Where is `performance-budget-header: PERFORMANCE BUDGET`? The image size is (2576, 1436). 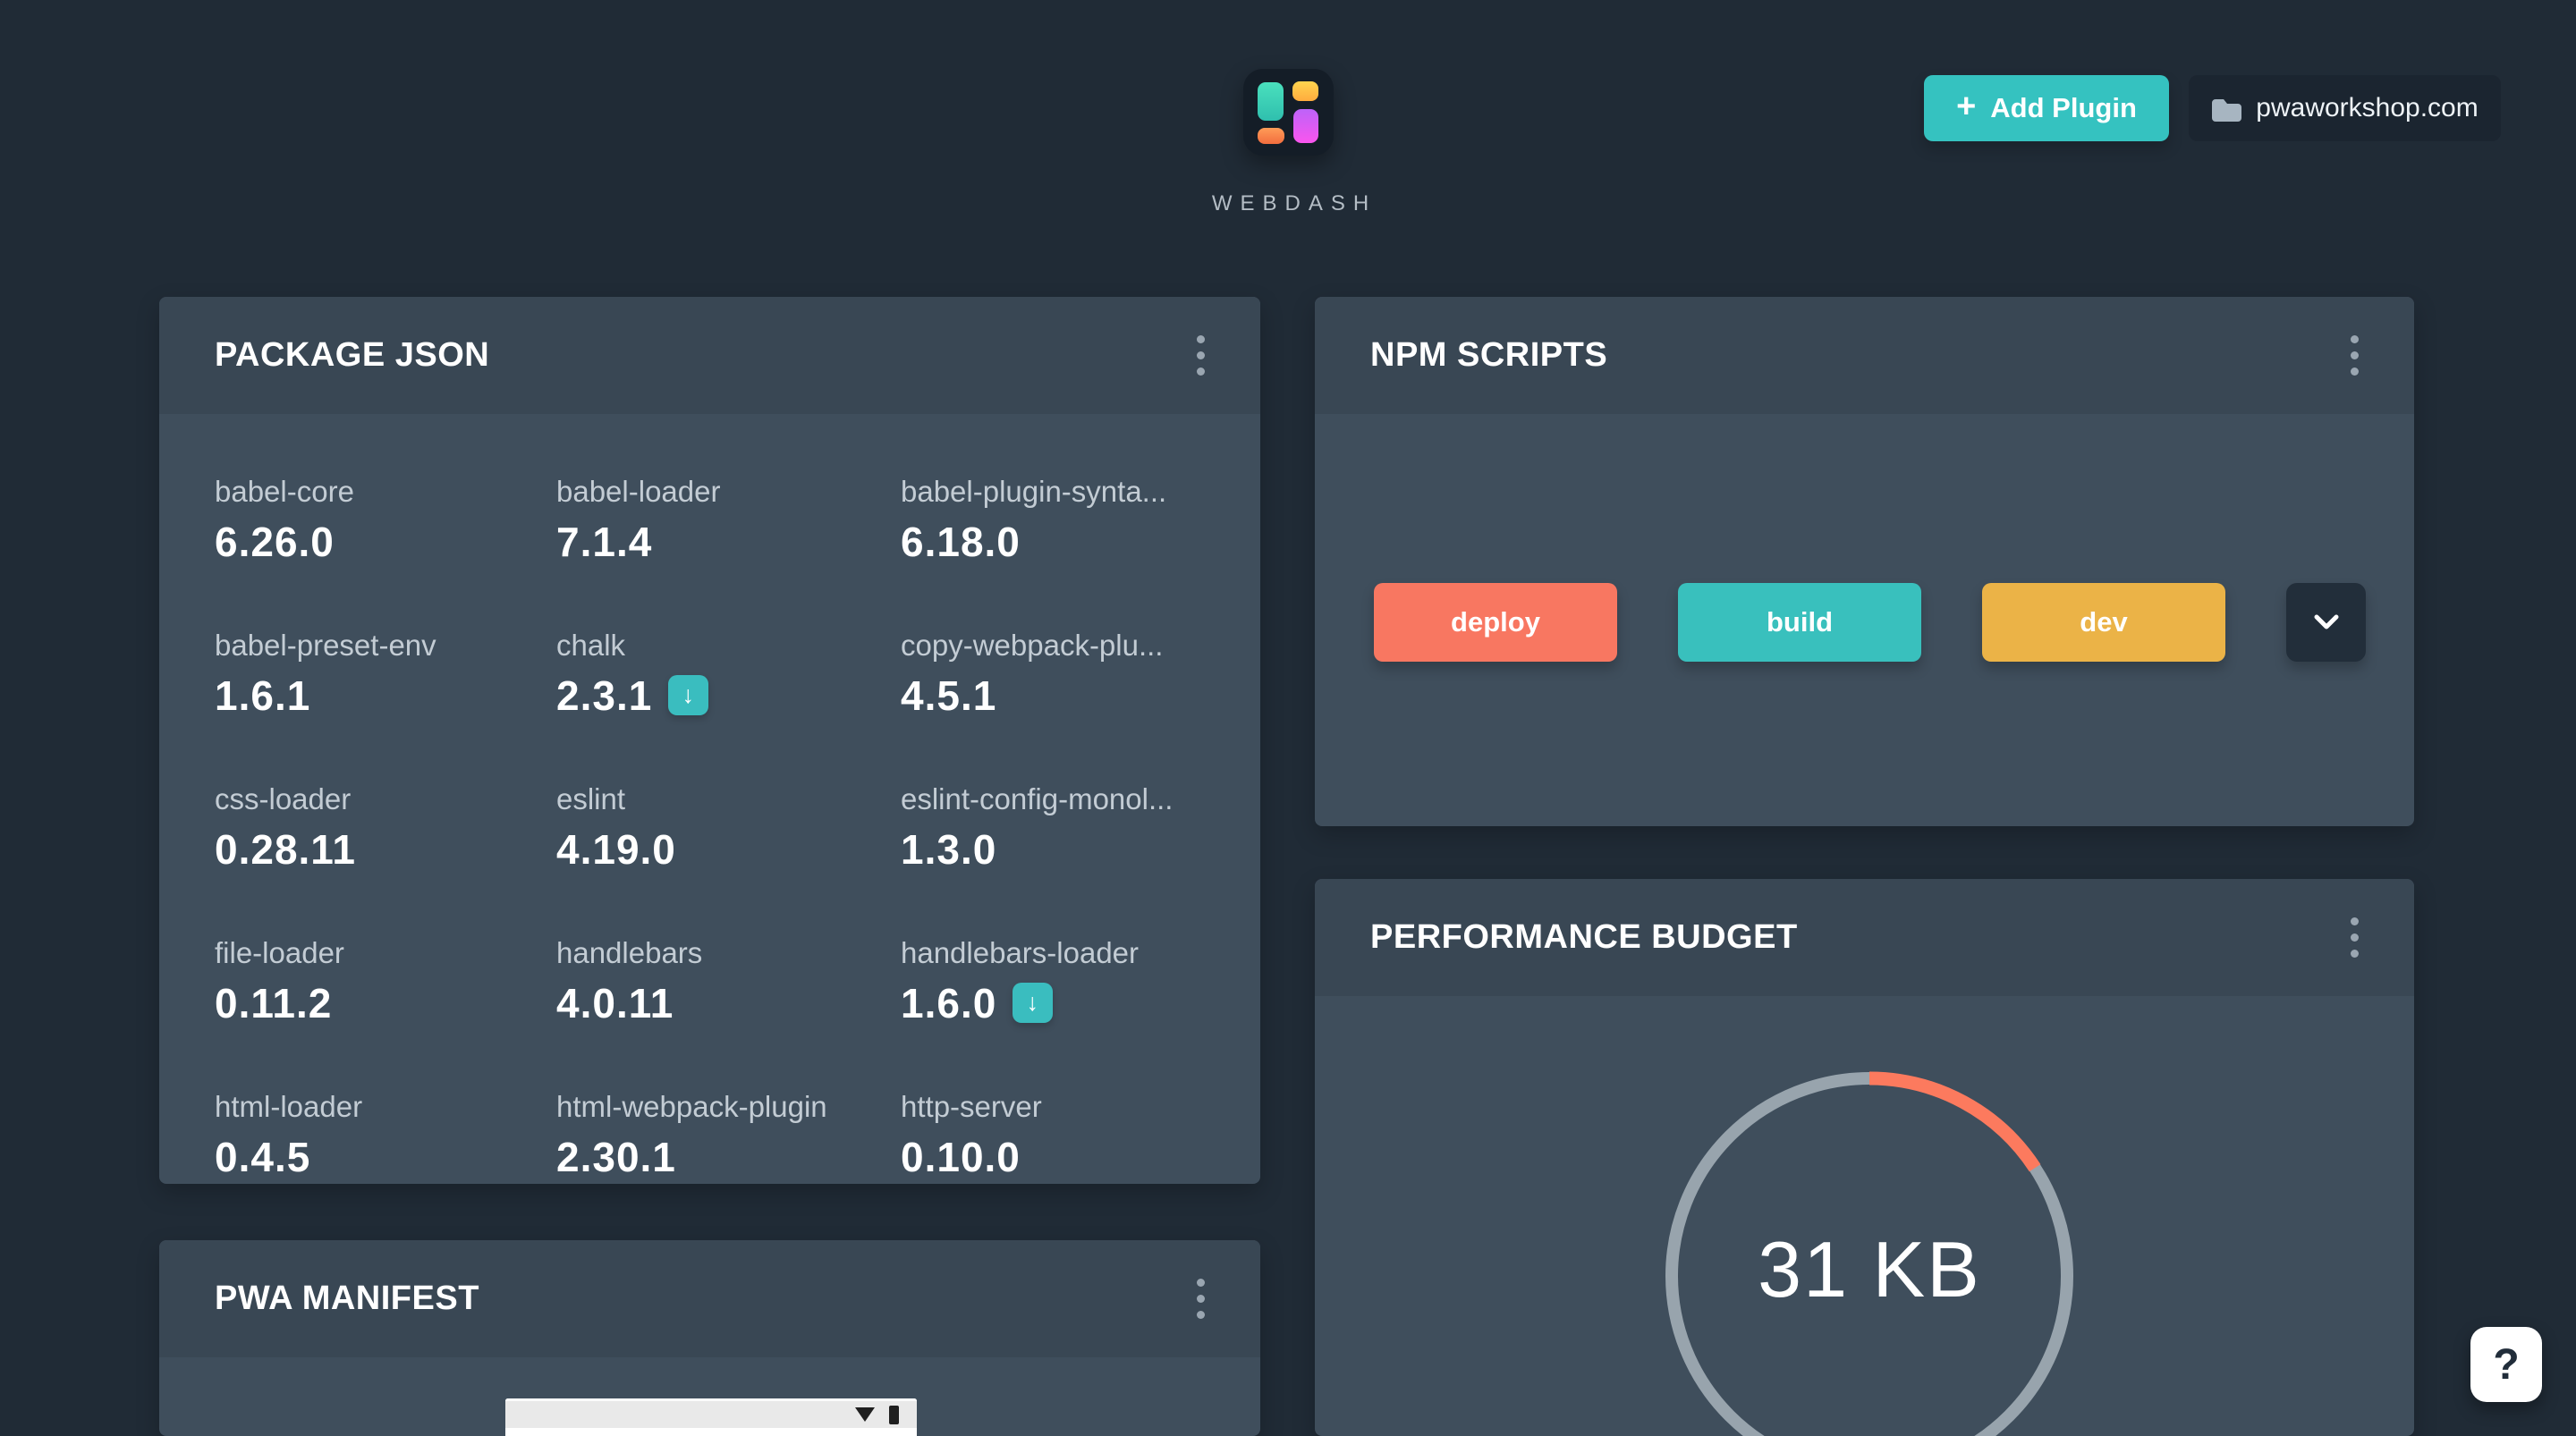
performance-budget-header: PERFORMANCE BUDGET is located at coordinates (1864, 937).